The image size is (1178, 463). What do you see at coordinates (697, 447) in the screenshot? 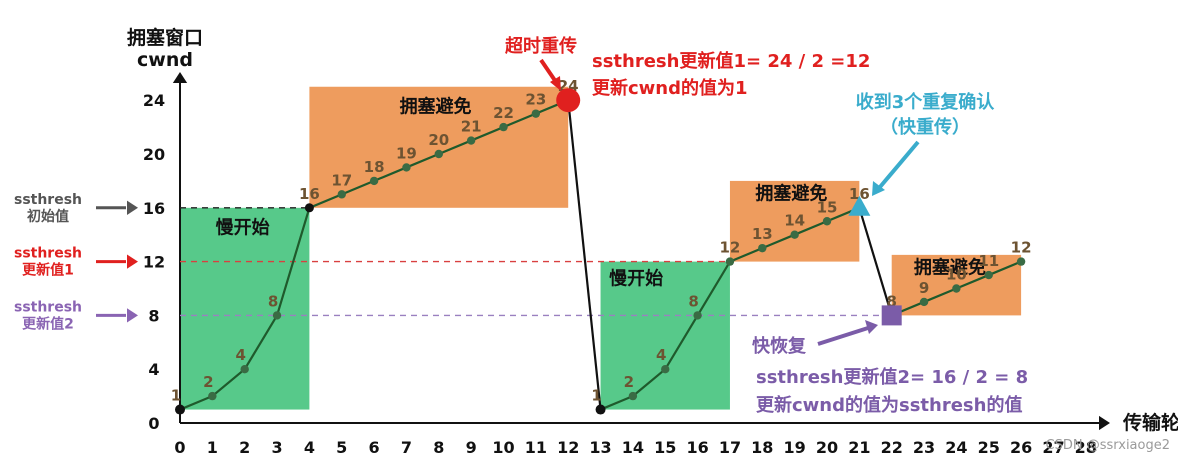
I see `x-tick-16: 16` at bounding box center [697, 447].